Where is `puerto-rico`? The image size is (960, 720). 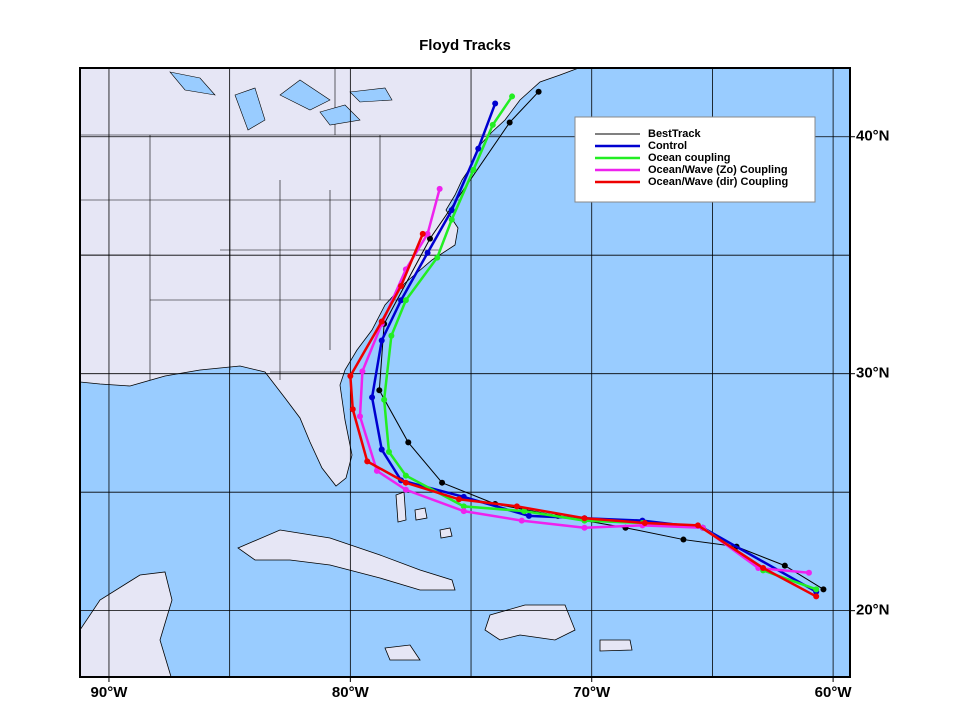
puerto-rico is located at coordinates (616, 645).